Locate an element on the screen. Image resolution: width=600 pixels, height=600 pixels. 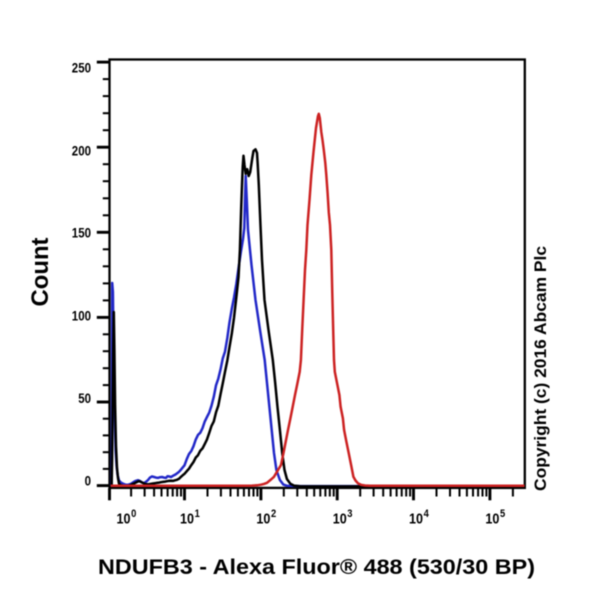
svg-text: 150 is located at coordinates (81, 233).